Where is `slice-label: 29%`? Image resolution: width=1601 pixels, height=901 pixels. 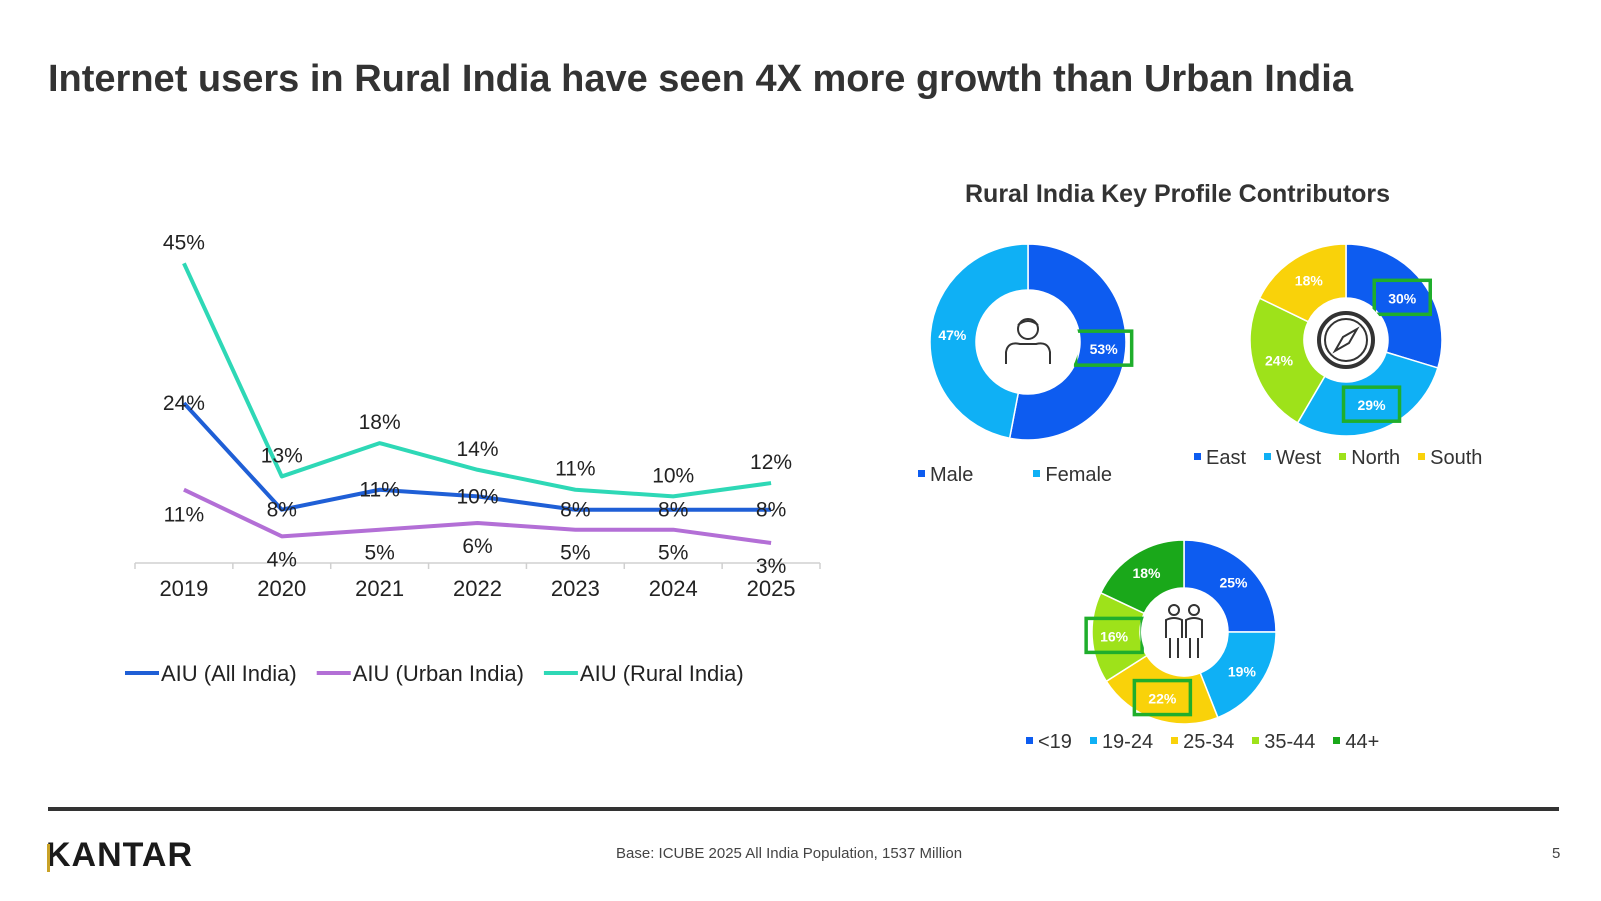 slice-label: 29% is located at coordinates (1372, 405).